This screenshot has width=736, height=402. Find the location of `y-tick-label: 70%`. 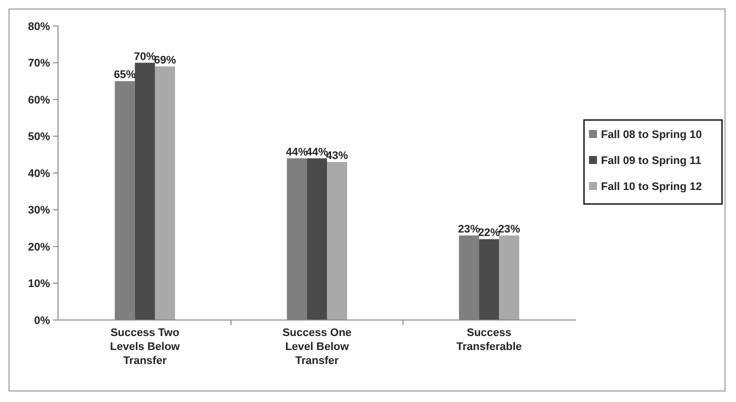

y-tick-label: 70% is located at coordinates (39, 64).